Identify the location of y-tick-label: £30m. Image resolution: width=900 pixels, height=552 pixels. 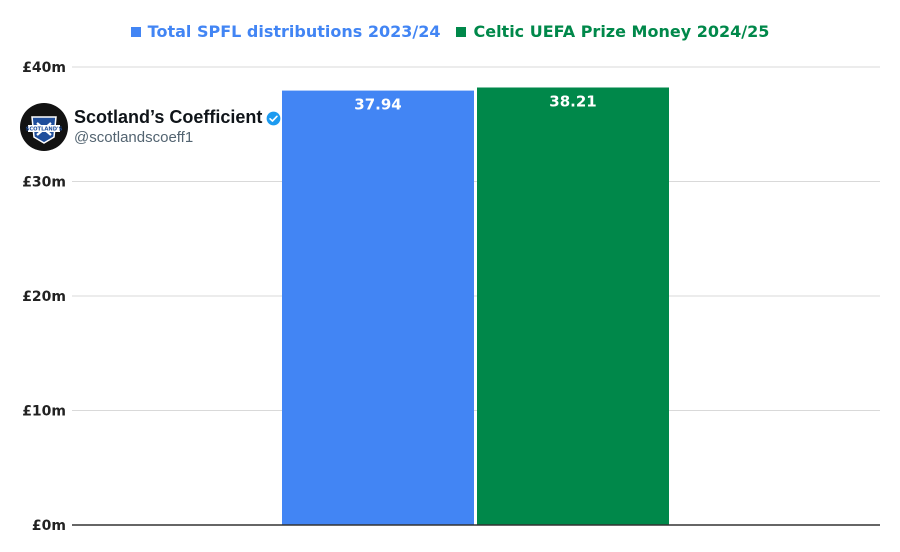
(44, 183).